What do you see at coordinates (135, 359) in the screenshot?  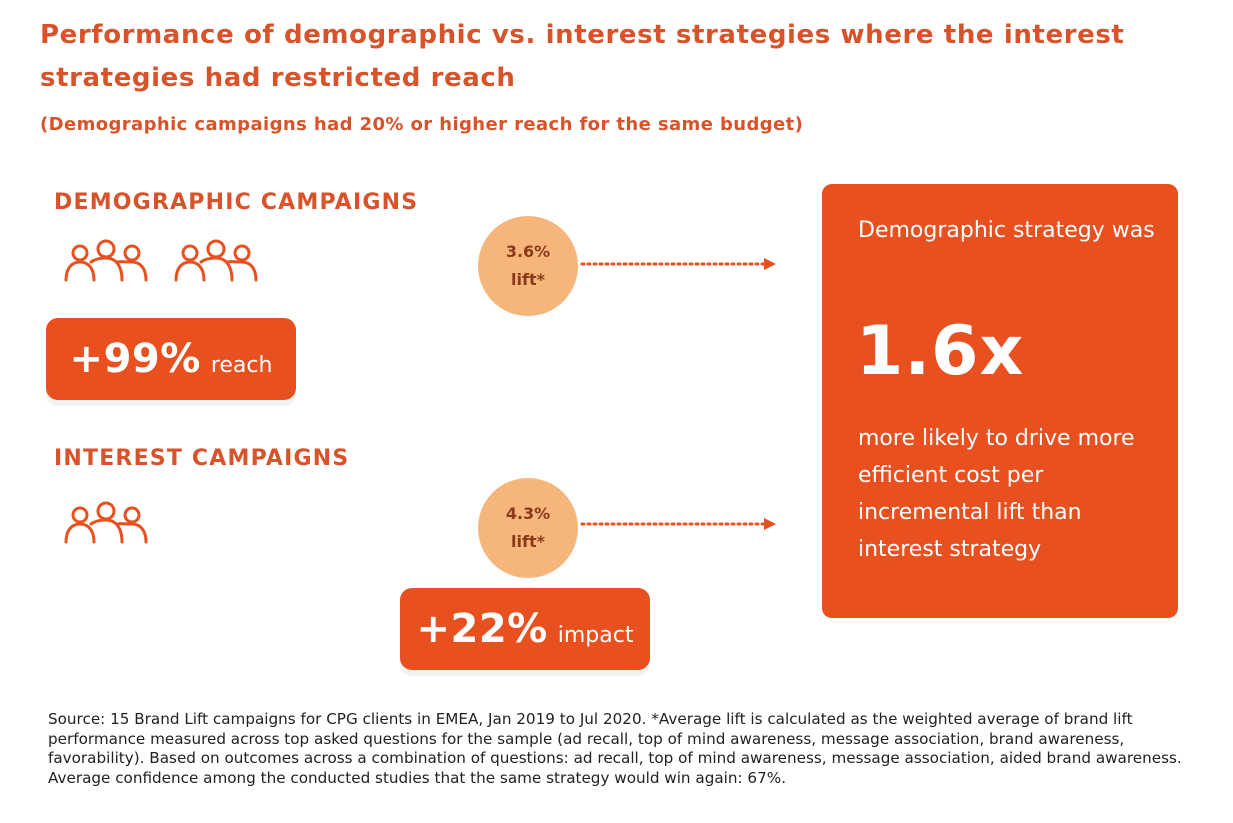 I see `reach-metric-value: +99%` at bounding box center [135, 359].